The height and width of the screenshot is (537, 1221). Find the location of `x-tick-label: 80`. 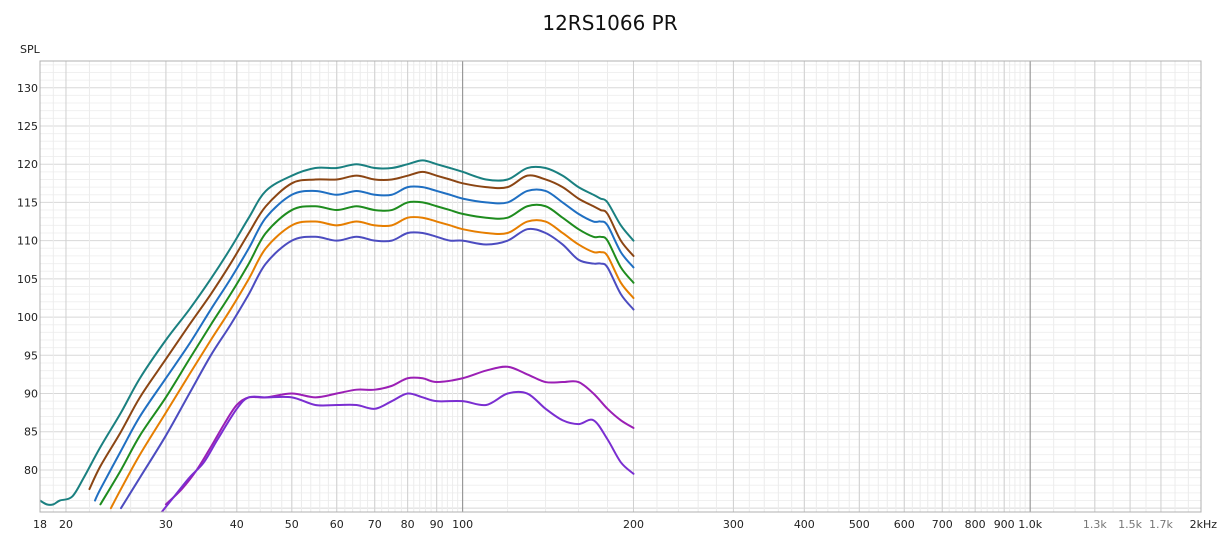

x-tick-label: 80 is located at coordinates (408, 524).